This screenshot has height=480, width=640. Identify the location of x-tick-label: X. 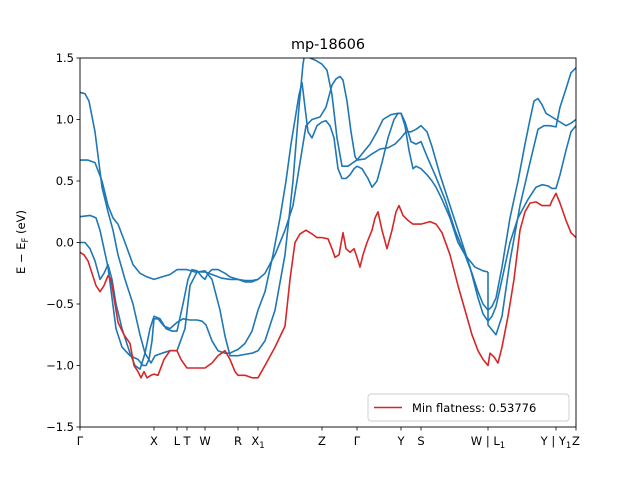
(154, 441).